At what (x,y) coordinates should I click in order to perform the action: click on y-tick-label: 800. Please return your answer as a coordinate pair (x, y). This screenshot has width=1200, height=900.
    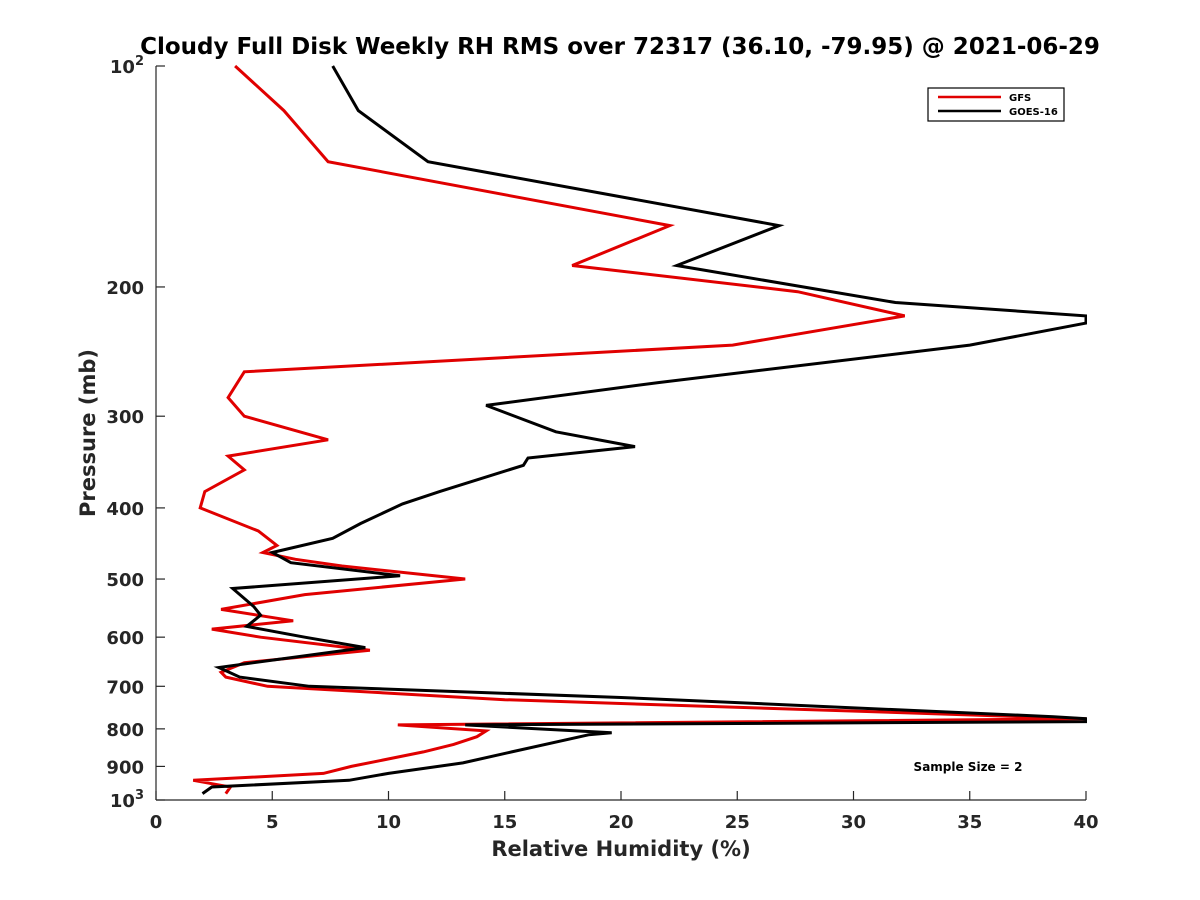
    Looking at the image, I should click on (125, 730).